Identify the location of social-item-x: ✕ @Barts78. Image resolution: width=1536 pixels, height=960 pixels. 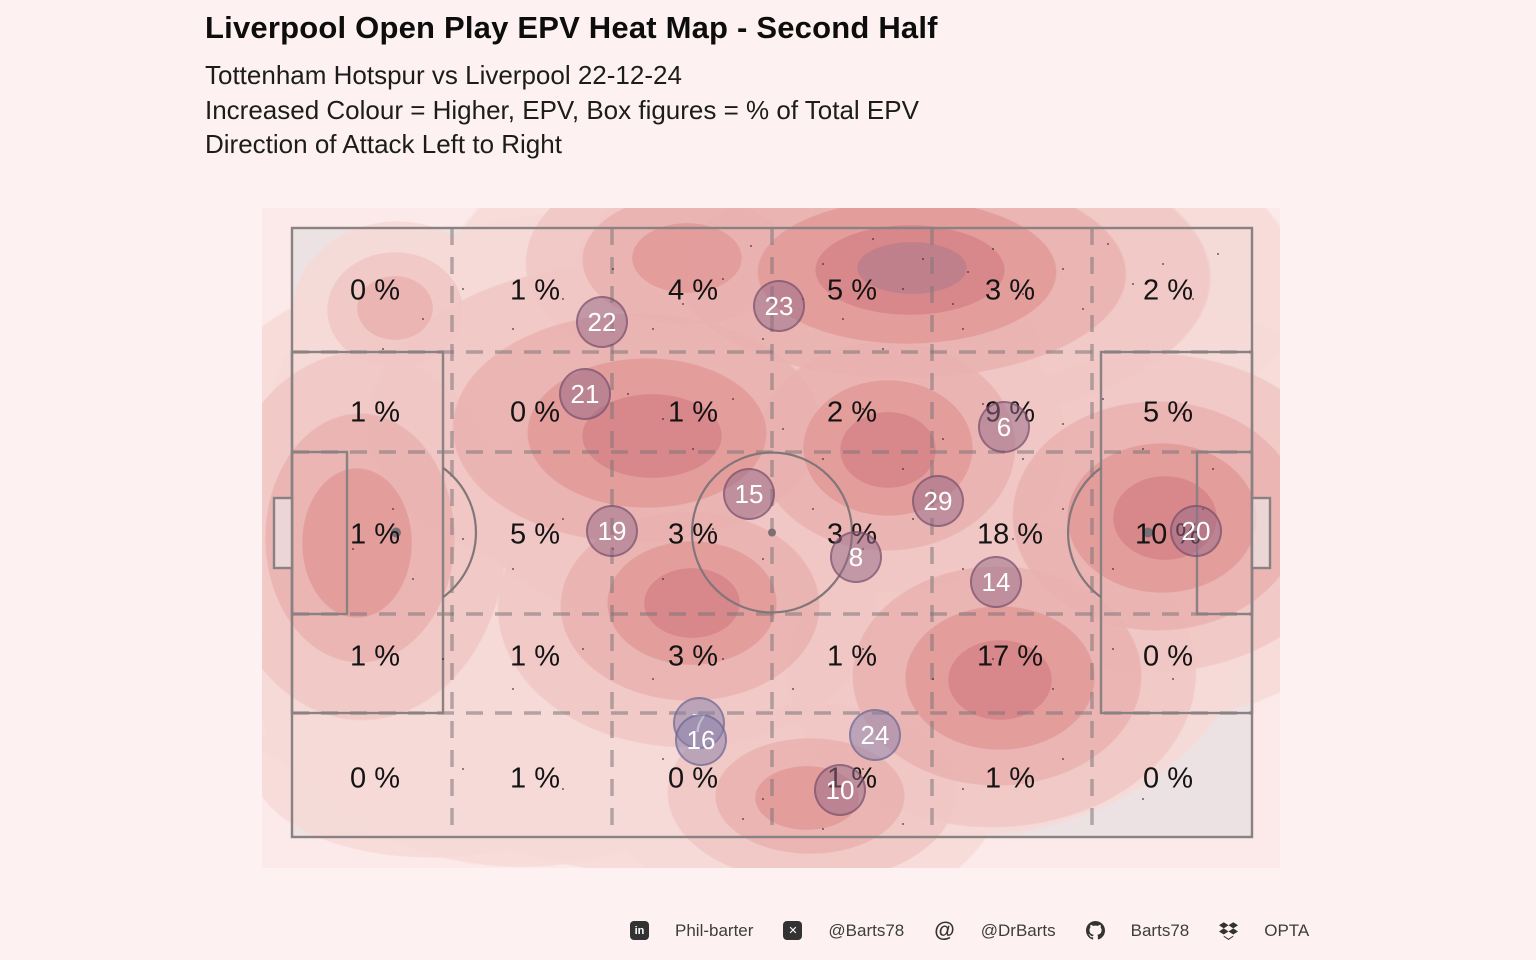
(843, 931).